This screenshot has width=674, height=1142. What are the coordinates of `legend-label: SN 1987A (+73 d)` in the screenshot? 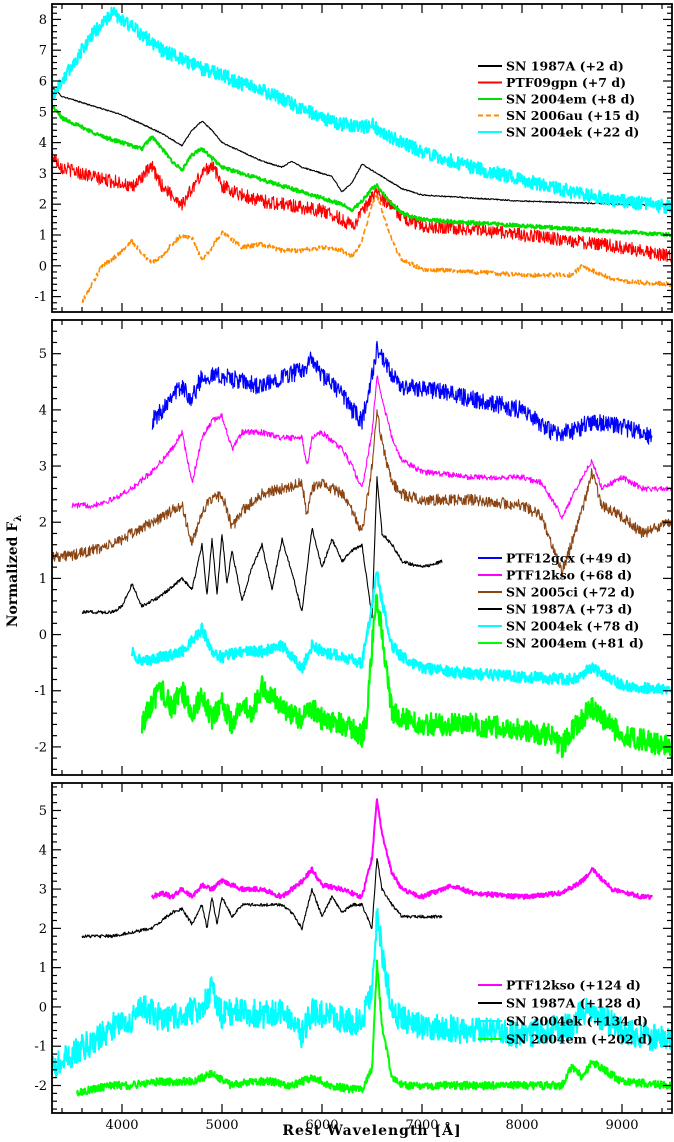 It's located at (569, 609).